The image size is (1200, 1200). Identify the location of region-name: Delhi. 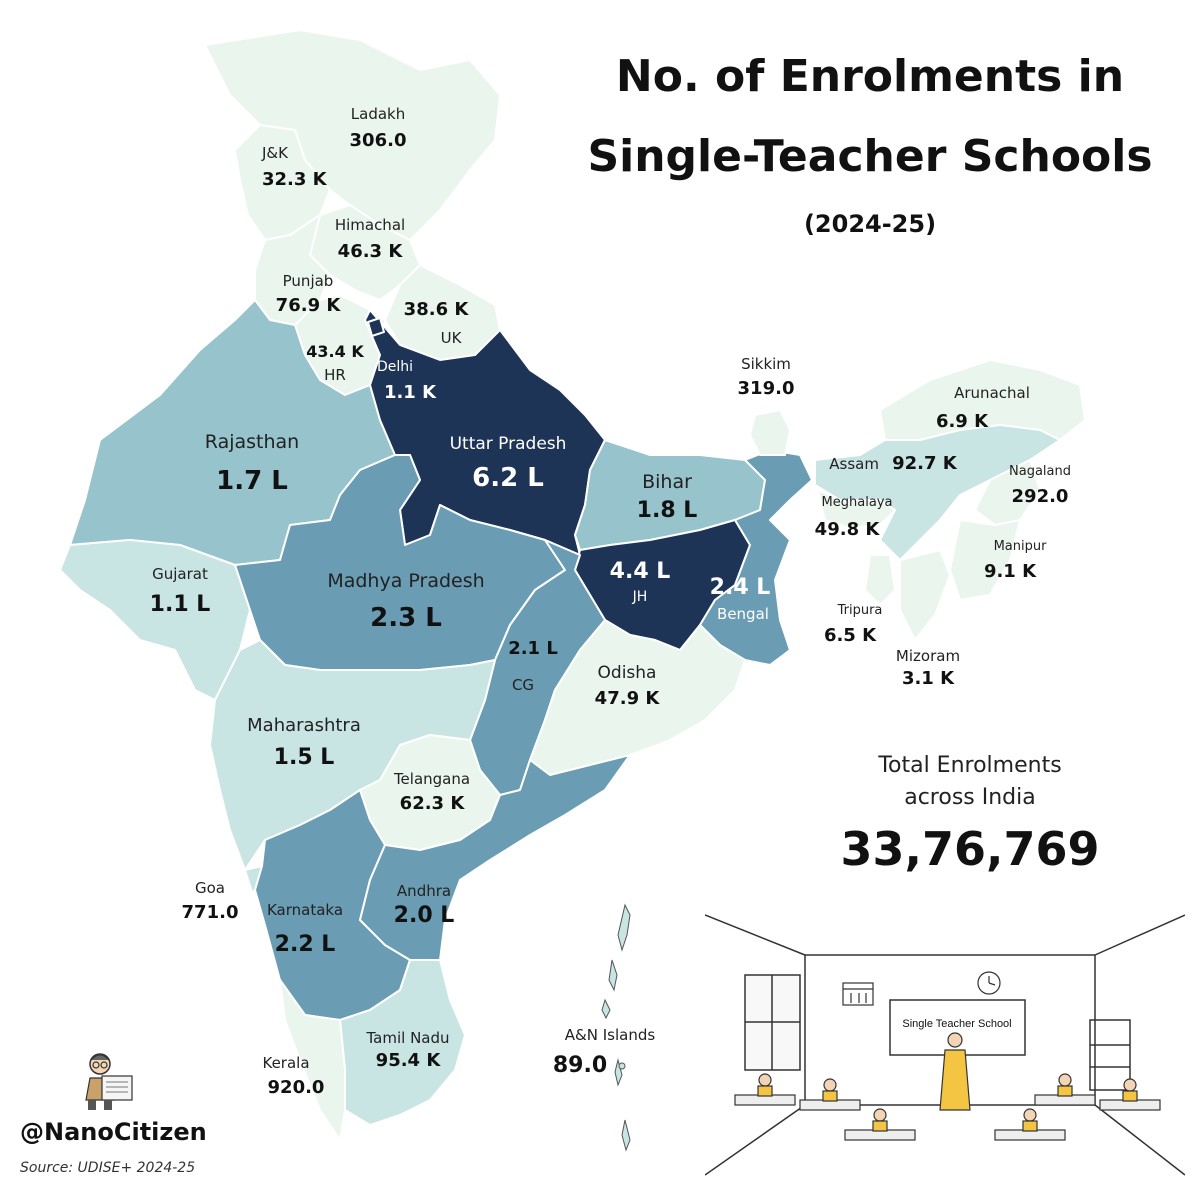
(395, 367).